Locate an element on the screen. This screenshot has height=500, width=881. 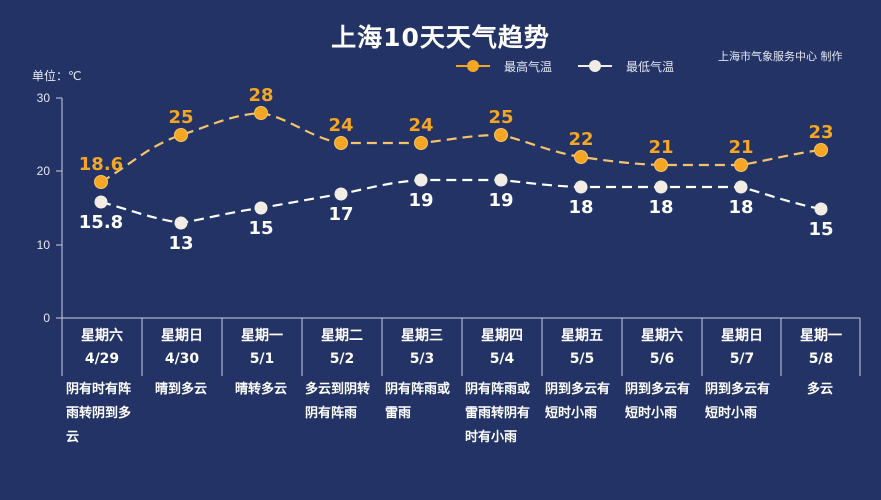
high-temp-line is located at coordinates (461, 147).